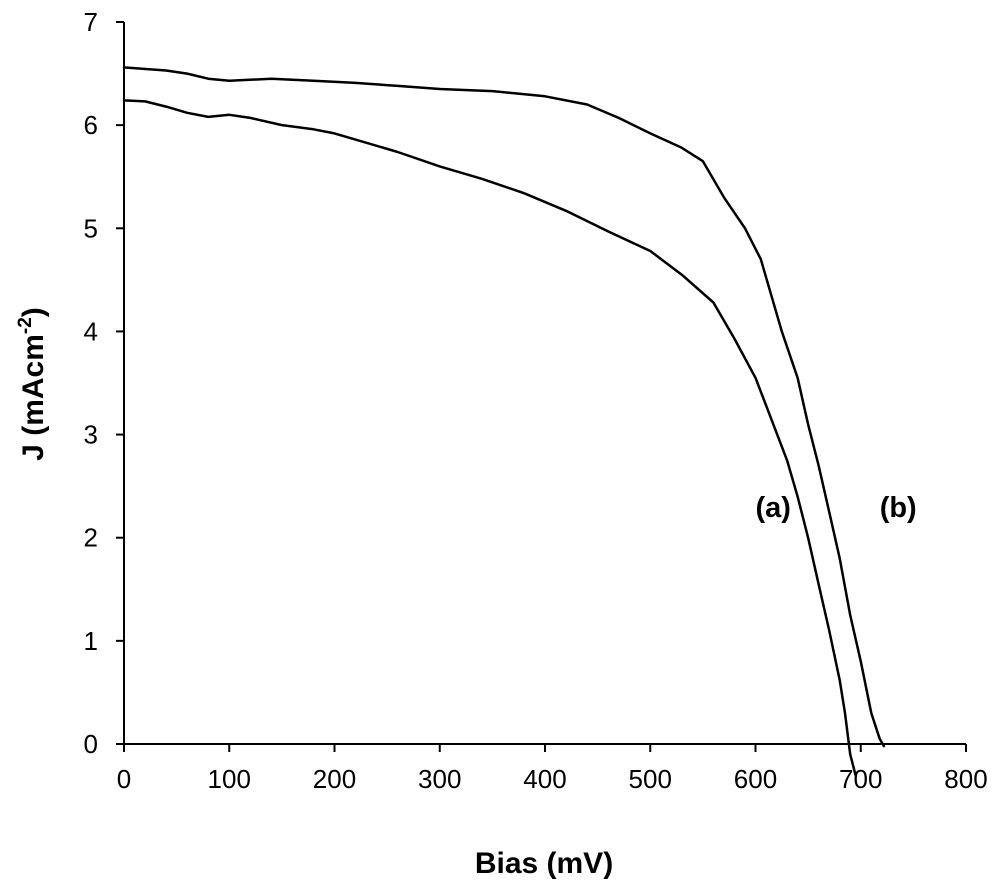 The height and width of the screenshot is (891, 1000). I want to click on y-tick-label: 3, so click(91, 435).